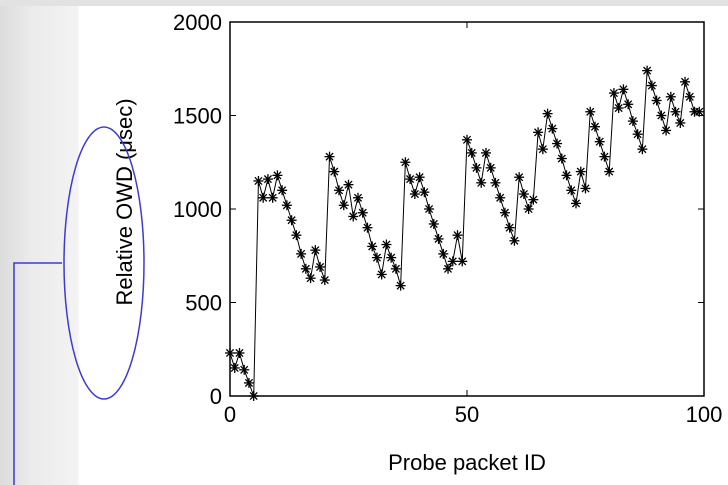 The image size is (728, 485). Describe the element at coordinates (197, 116) in the screenshot. I see `y-tick-label: 1500` at that location.